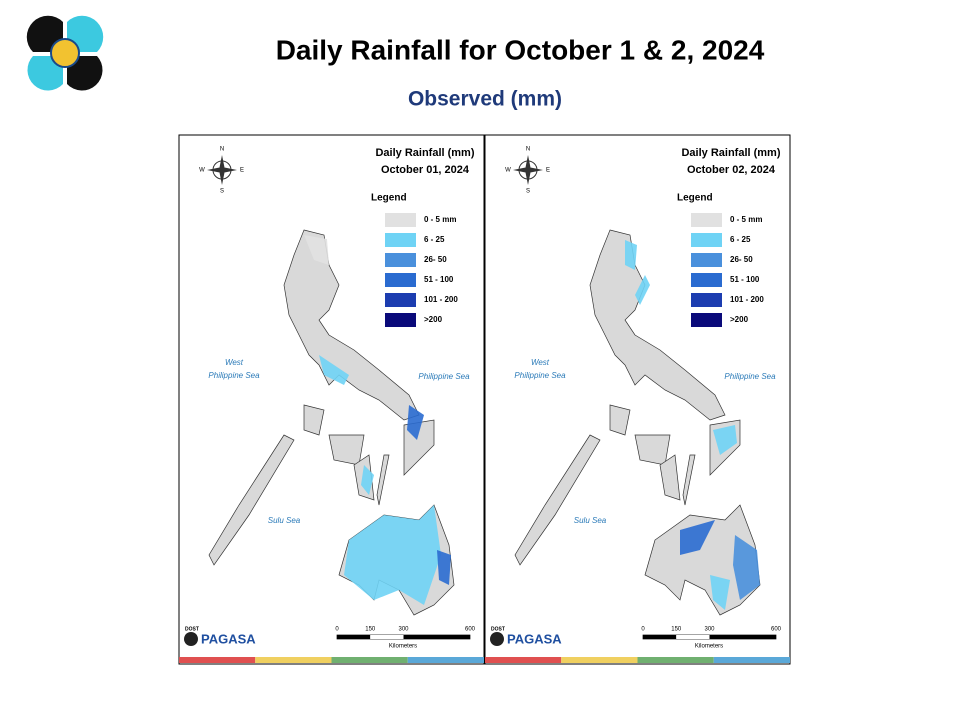 The image size is (960, 720). Describe the element at coordinates (731, 170) in the screenshot. I see `map-date: October 02, 2024` at that location.